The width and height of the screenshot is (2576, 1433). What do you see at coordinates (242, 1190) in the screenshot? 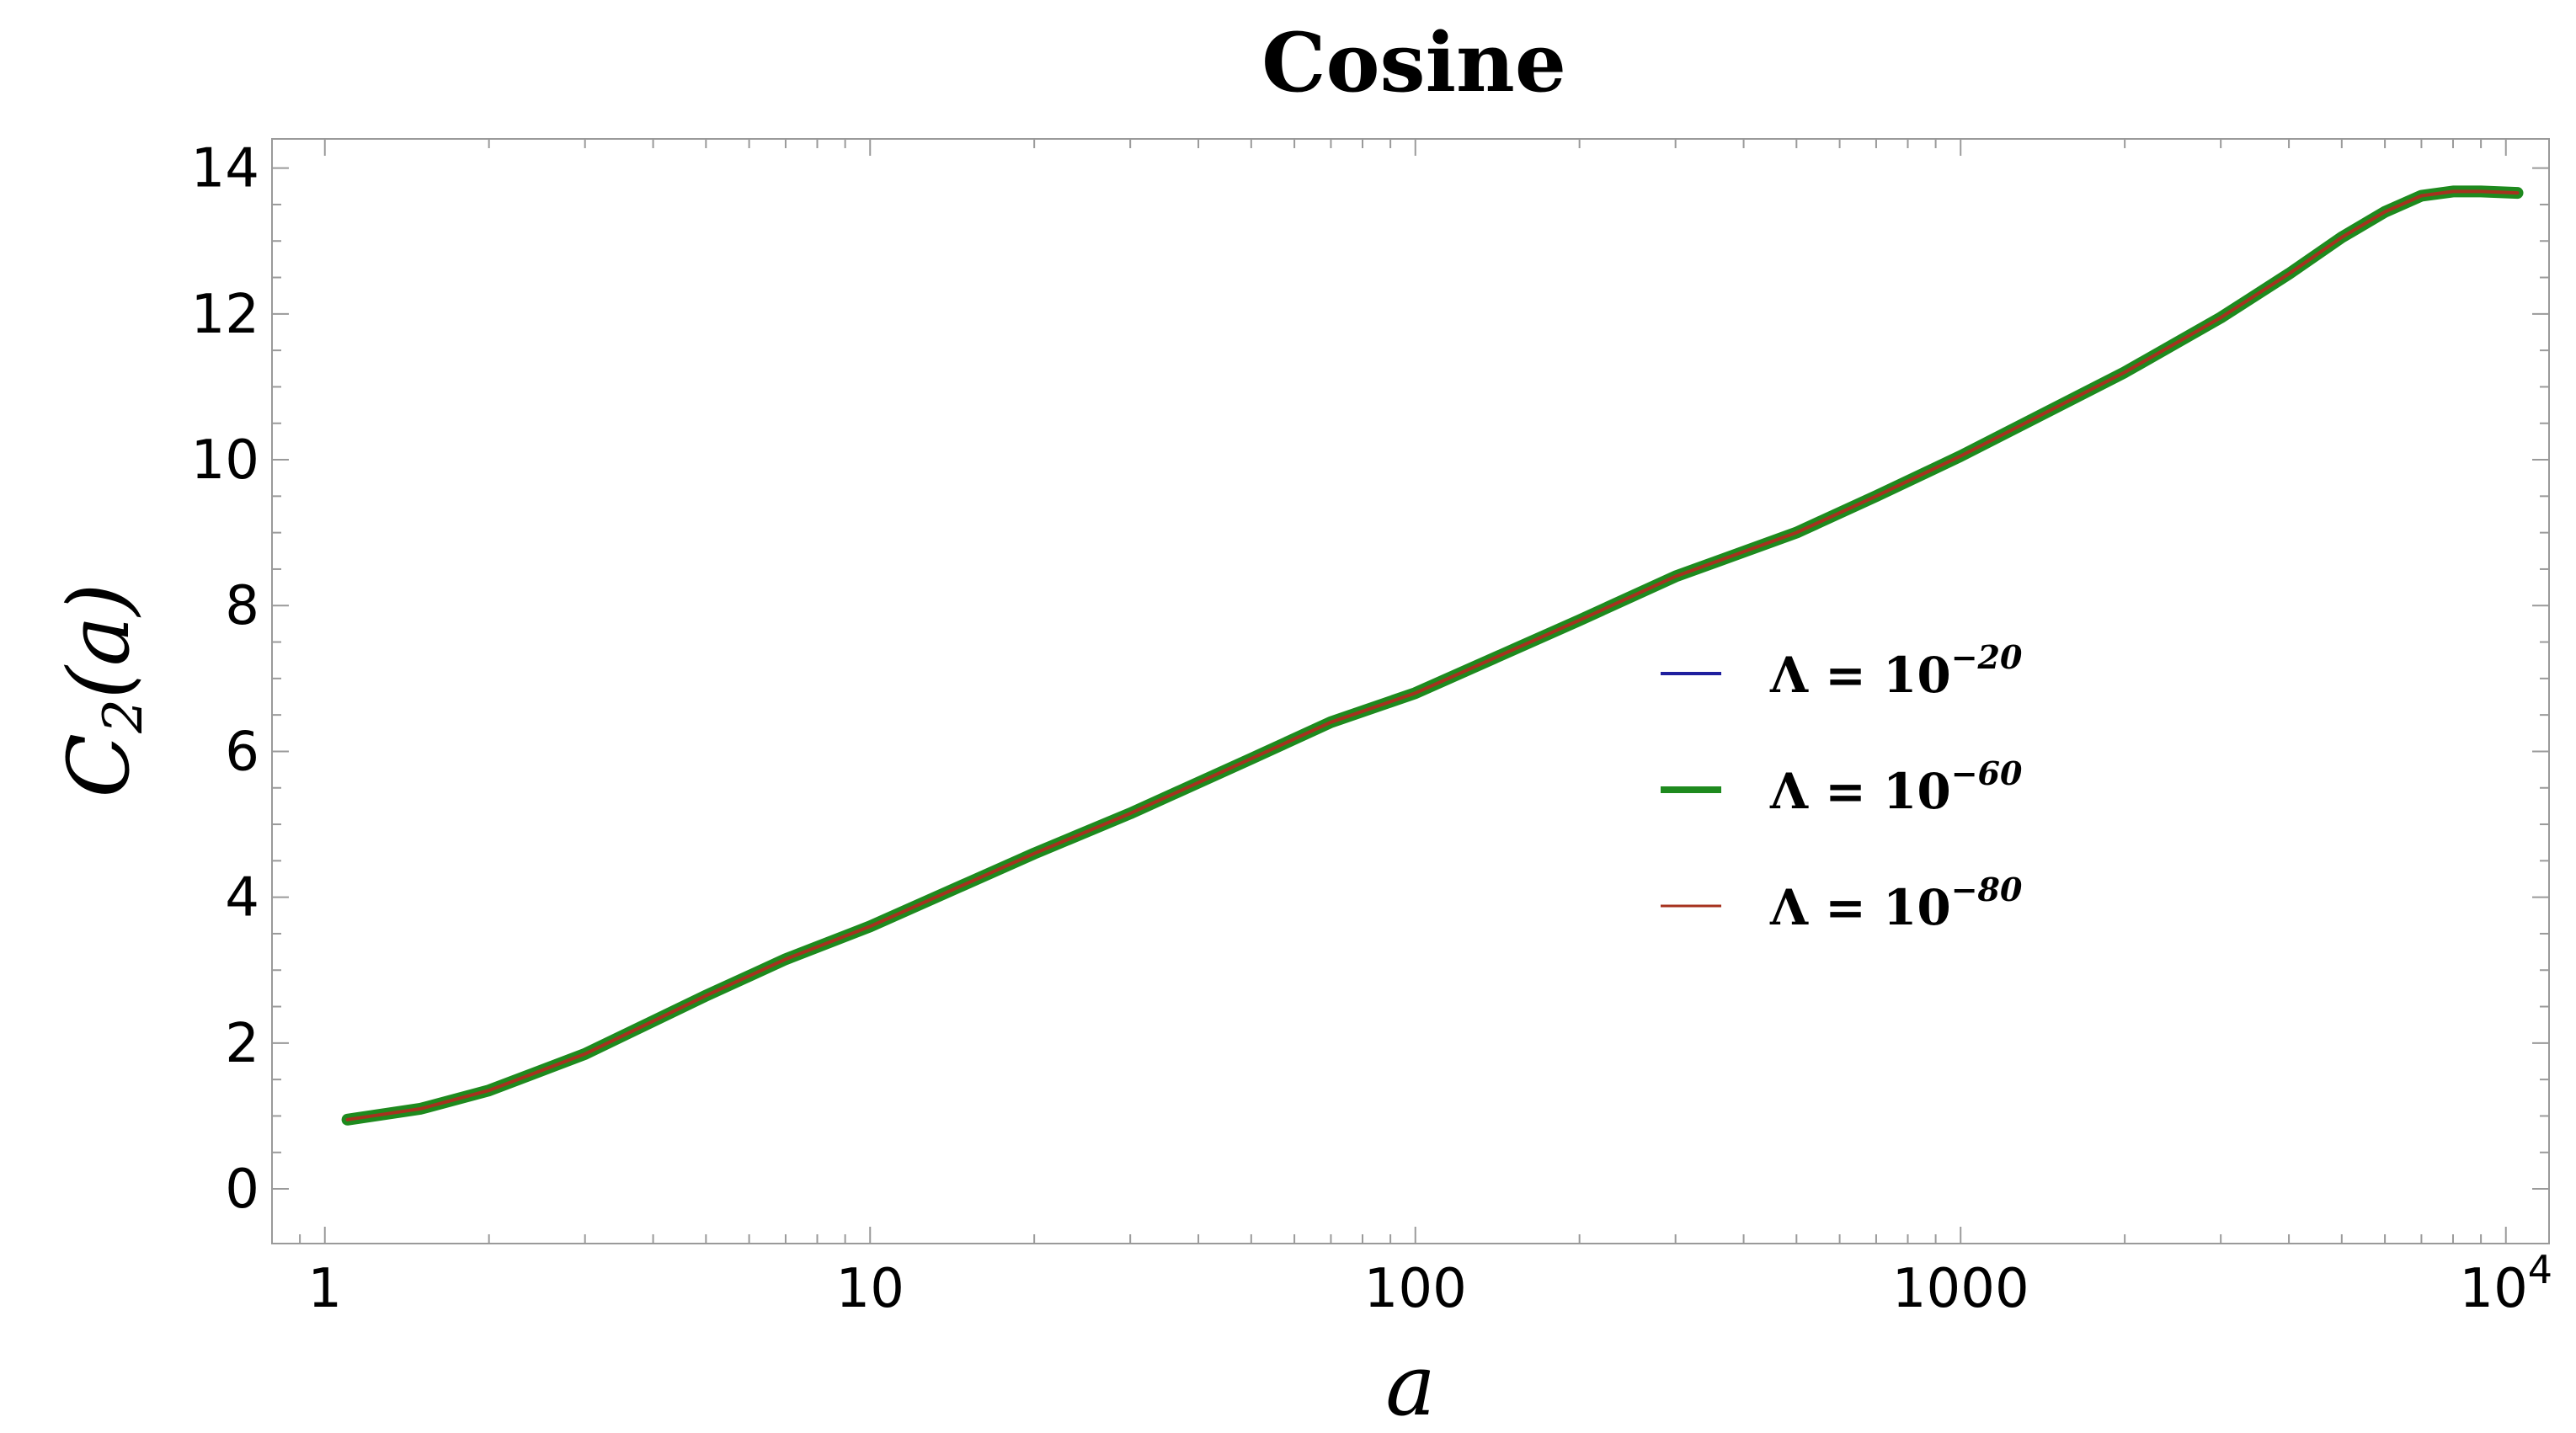
I see `y-tick-label: 0` at bounding box center [242, 1190].